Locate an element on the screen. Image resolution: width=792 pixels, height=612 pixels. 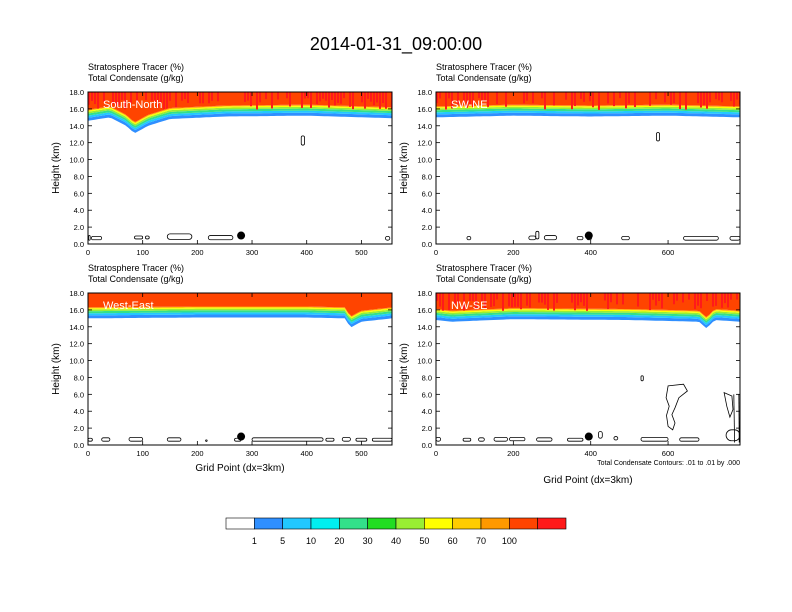
colorbar-label: 40 is located at coordinates (396, 541).